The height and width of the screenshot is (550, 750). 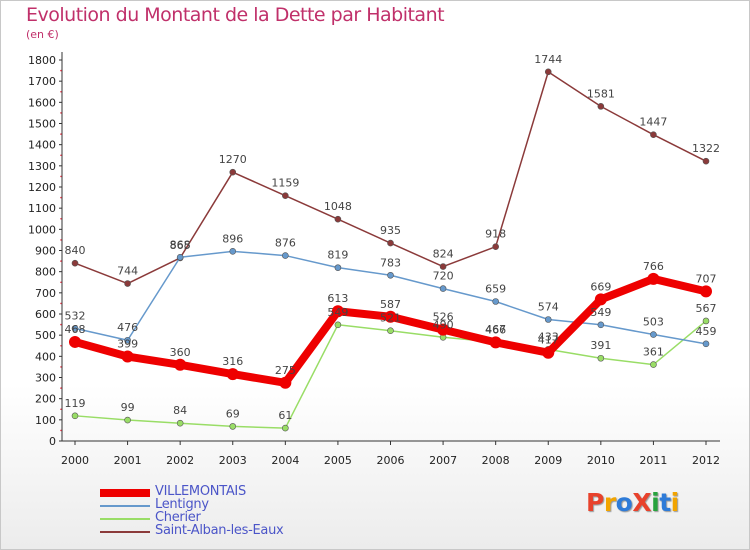 I want to click on x-tick-label: 2008, so click(x=496, y=460).